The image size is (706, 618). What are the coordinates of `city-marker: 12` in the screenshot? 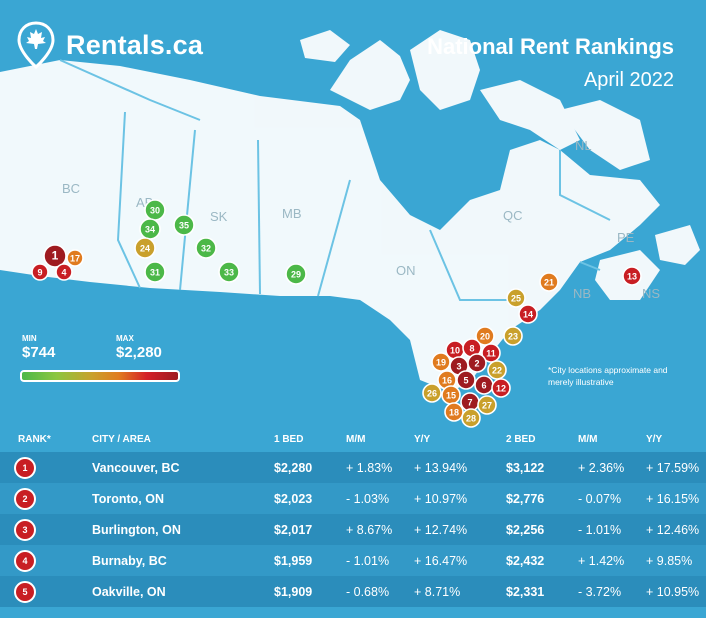 It's located at (501, 388).